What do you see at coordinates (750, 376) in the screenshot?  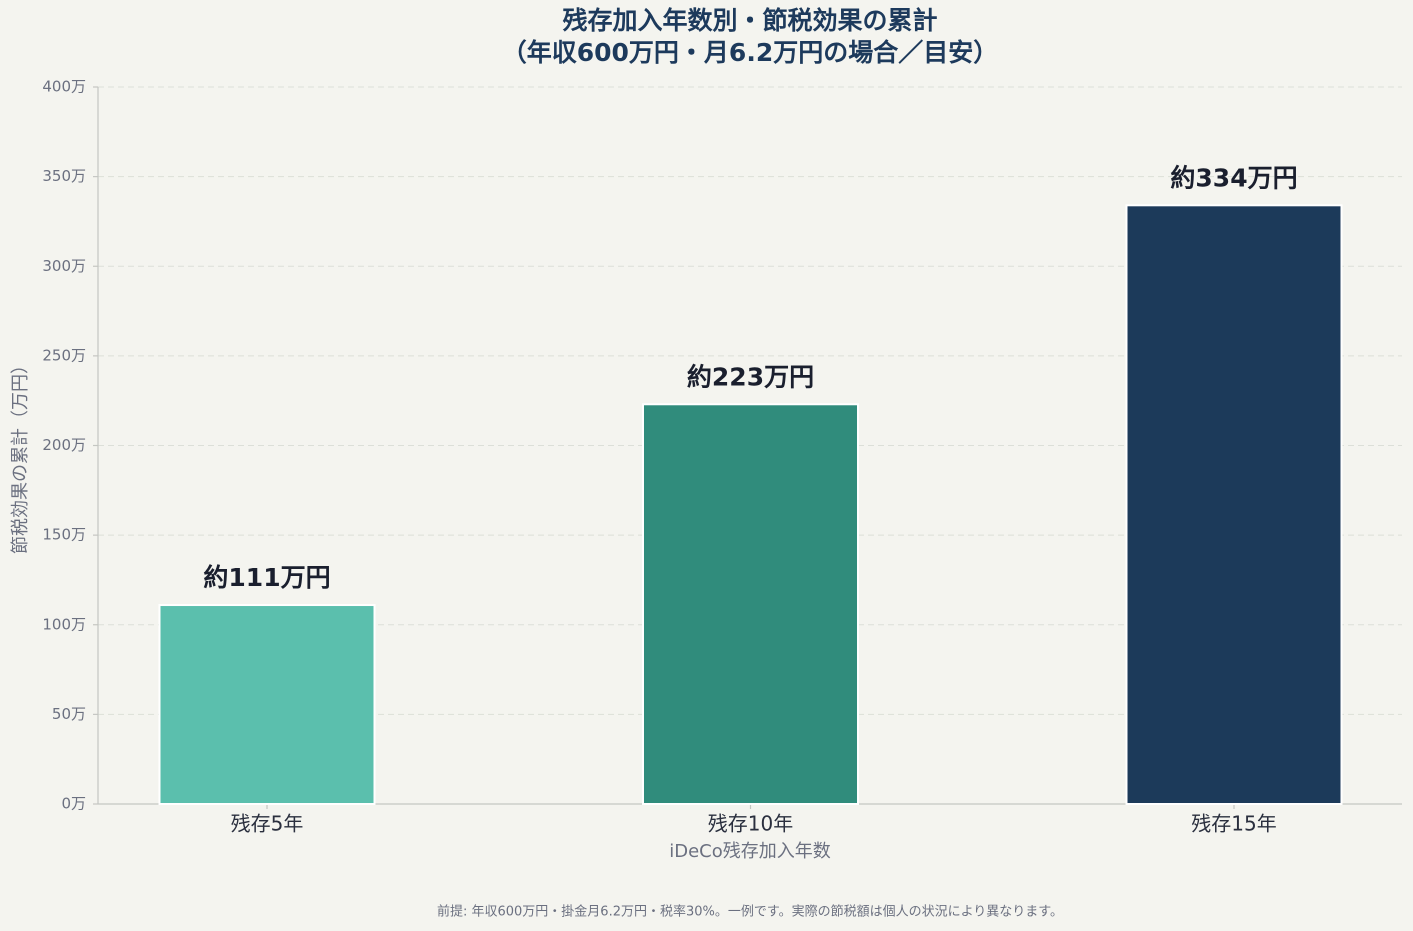 I see `value-label: 約223万円` at bounding box center [750, 376].